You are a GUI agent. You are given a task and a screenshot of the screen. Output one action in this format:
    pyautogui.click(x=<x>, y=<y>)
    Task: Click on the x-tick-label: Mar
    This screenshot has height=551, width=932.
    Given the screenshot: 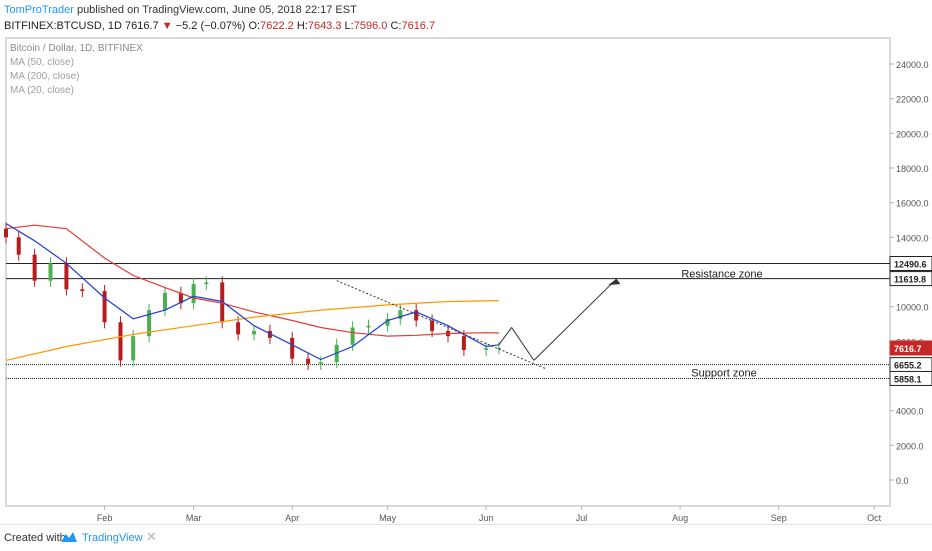 What is the action you would take?
    pyautogui.click(x=194, y=518)
    